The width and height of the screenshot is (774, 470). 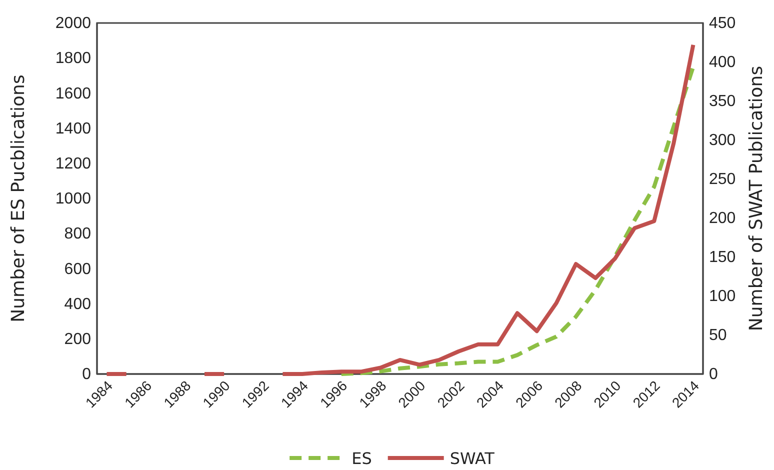 What do you see at coordinates (73, 199) in the screenshot?
I see `y-tick-label: 1000` at bounding box center [73, 199].